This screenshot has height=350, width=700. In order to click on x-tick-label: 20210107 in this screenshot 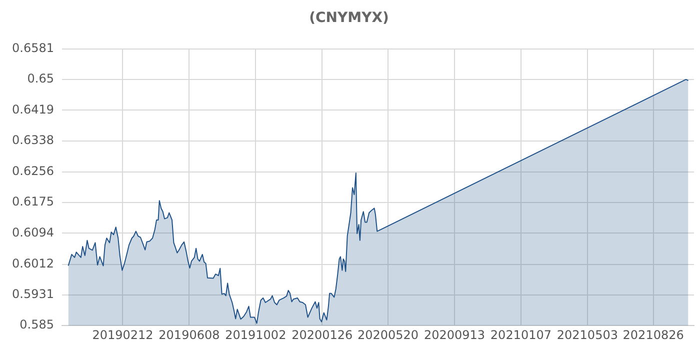, I will do `click(521, 335)`.